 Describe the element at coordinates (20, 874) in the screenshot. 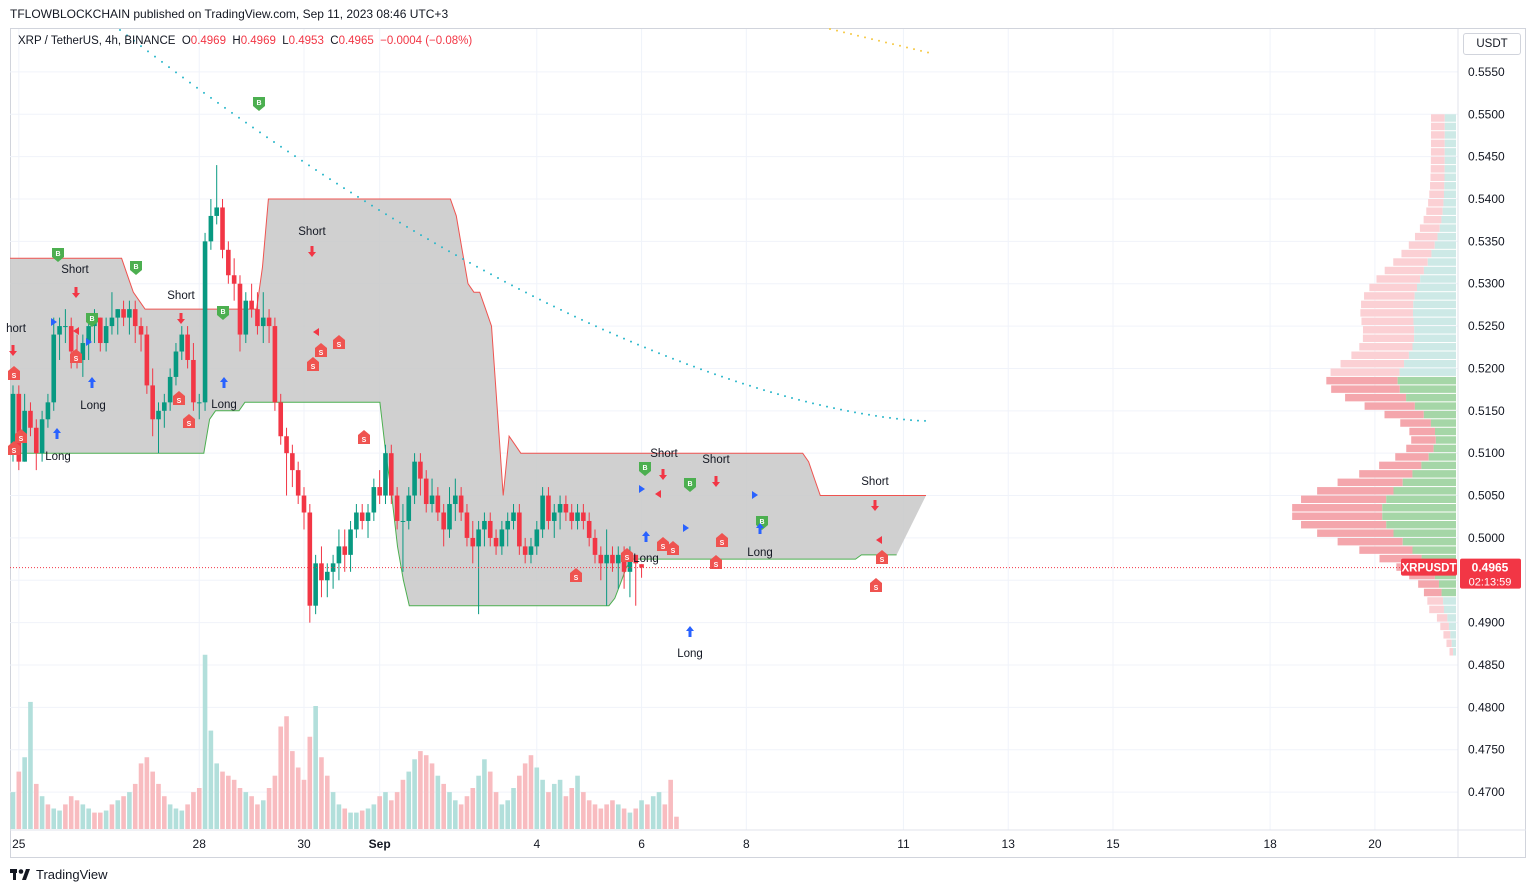

I see `tradingview-logo-icon` at that location.